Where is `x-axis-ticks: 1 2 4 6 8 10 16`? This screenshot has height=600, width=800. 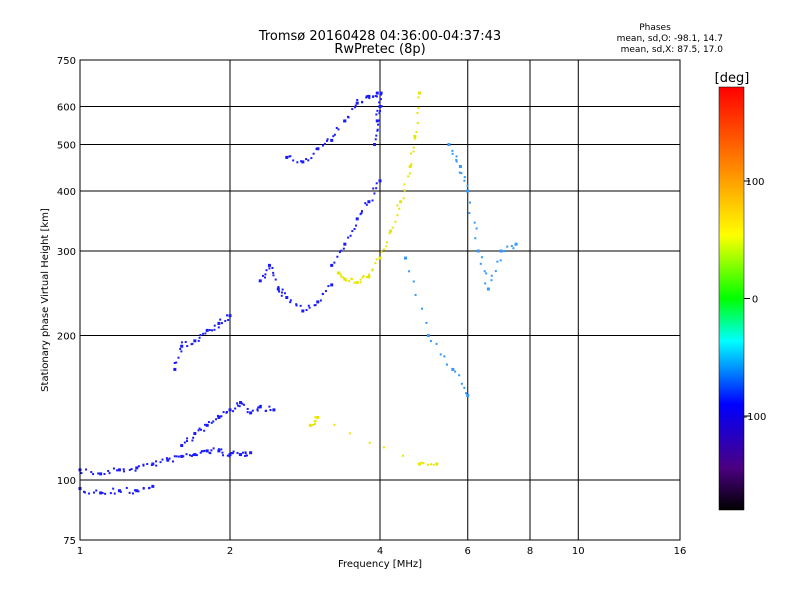 x-axis-ticks: 1 2 4 6 8 10 16 is located at coordinates (382, 551).